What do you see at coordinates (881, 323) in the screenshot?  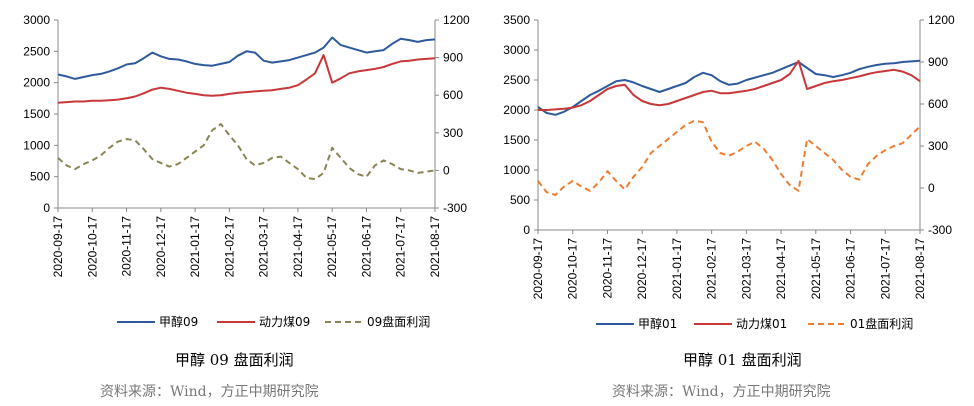 I see `legend-label: 01盘面利润` at bounding box center [881, 323].